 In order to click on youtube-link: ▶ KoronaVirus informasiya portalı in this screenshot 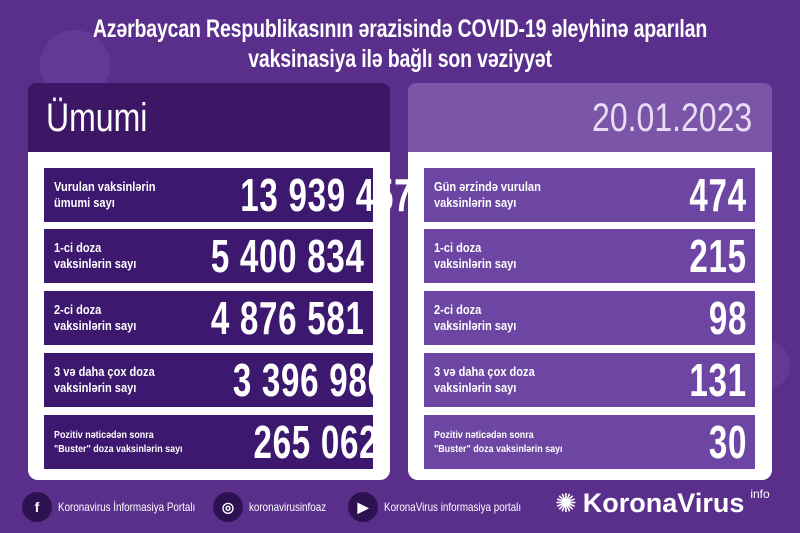, I will do `click(449, 507)`.